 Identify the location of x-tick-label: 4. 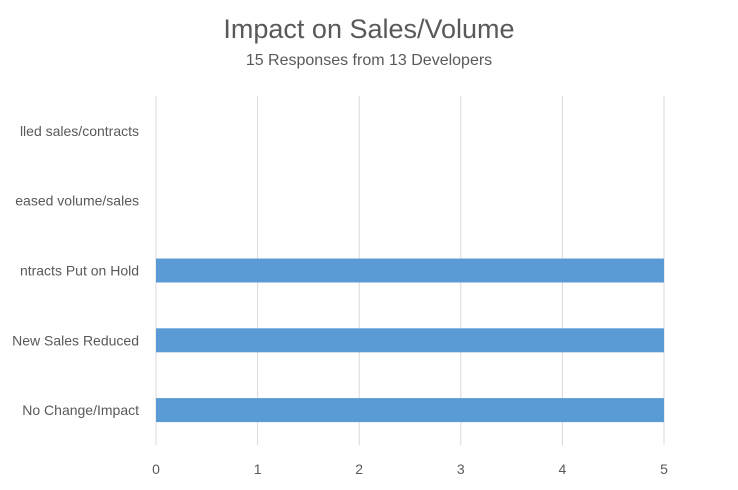
(563, 469).